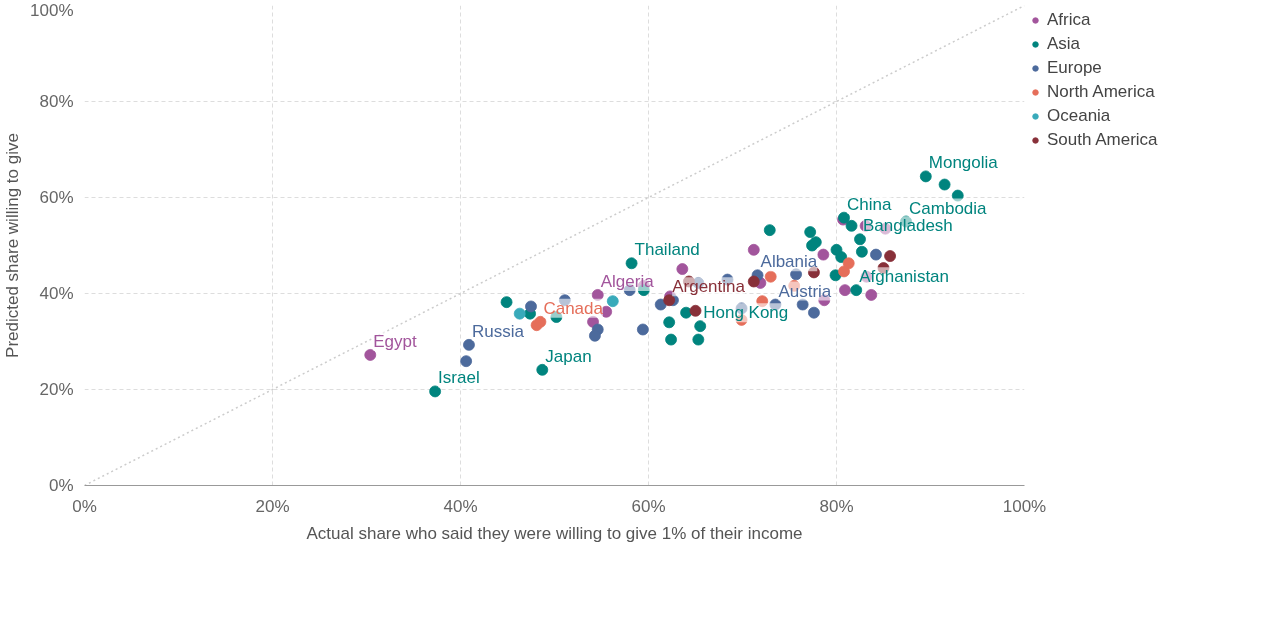  What do you see at coordinates (61, 485) in the screenshot?
I see `y-tick-label: 0%` at bounding box center [61, 485].